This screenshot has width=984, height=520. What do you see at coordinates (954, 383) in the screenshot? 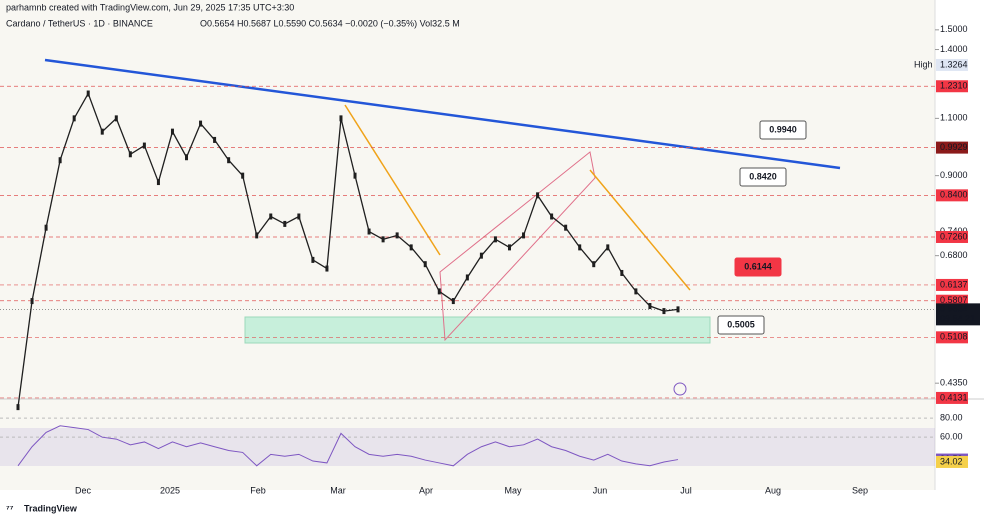
I see `y-tick-label: 0.4350` at bounding box center [954, 383].